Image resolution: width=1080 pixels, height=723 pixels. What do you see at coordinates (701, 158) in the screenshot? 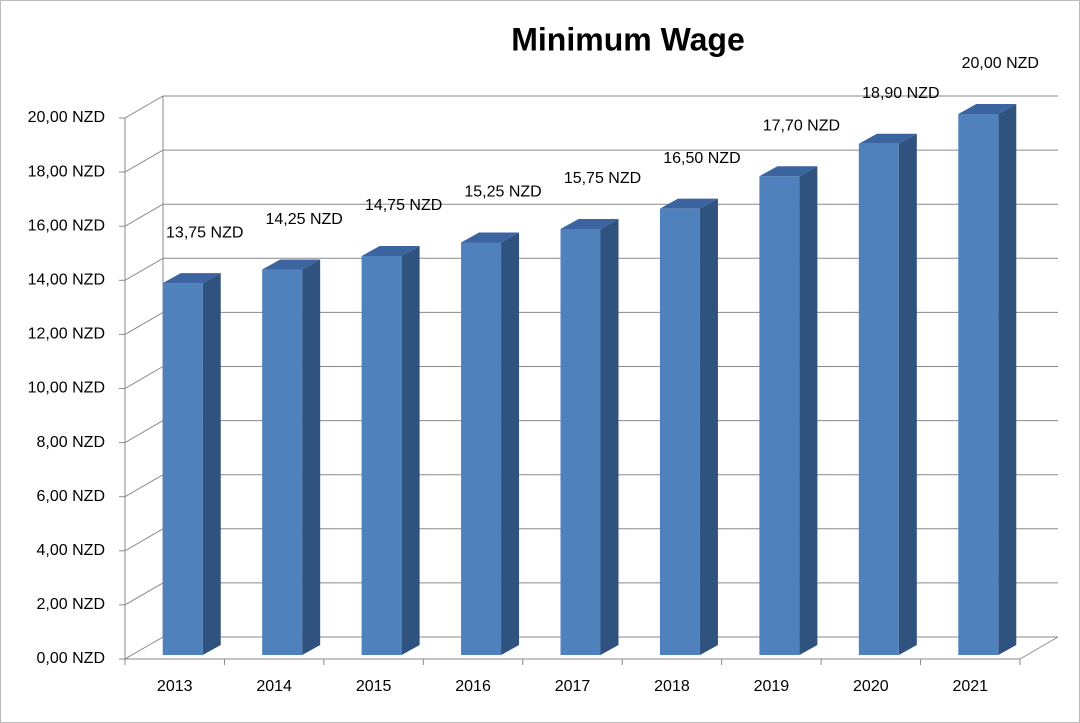
I see `data-label: 16,50 NZD` at bounding box center [701, 158].